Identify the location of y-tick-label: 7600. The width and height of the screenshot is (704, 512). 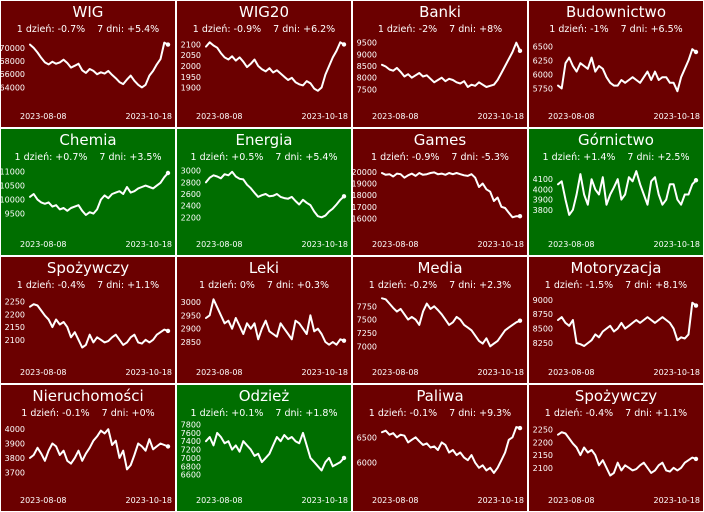
(191, 433).